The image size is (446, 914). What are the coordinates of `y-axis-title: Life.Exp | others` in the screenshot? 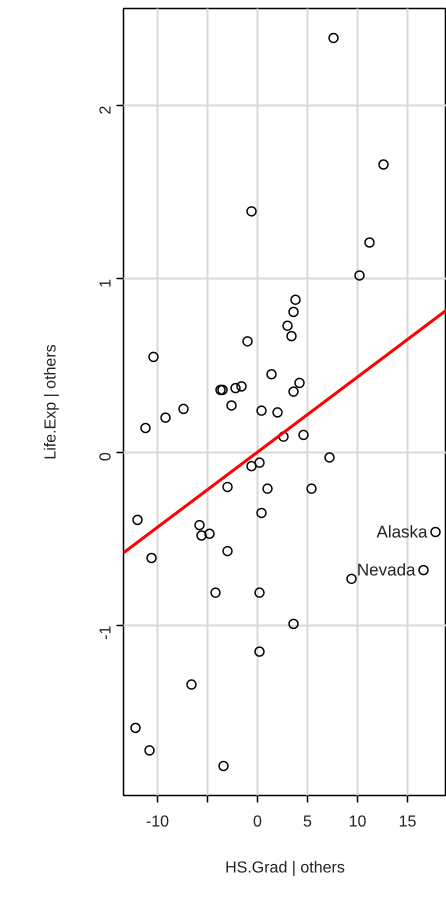 It's located at (51, 402).